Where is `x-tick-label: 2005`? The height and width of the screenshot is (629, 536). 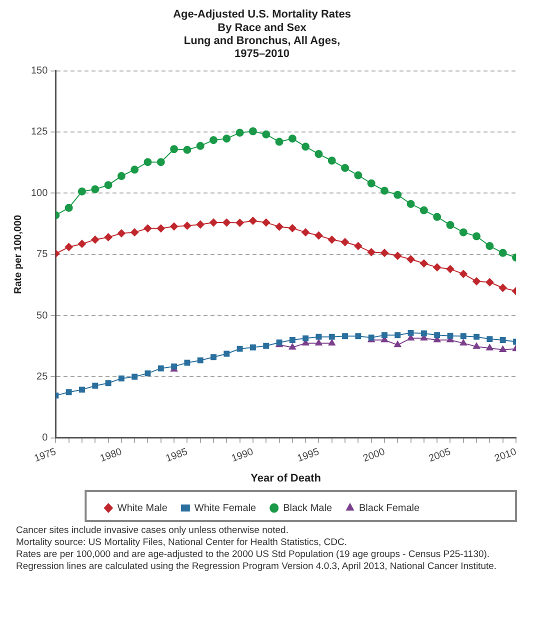 x-tick-label: 2005 is located at coordinates (440, 455).